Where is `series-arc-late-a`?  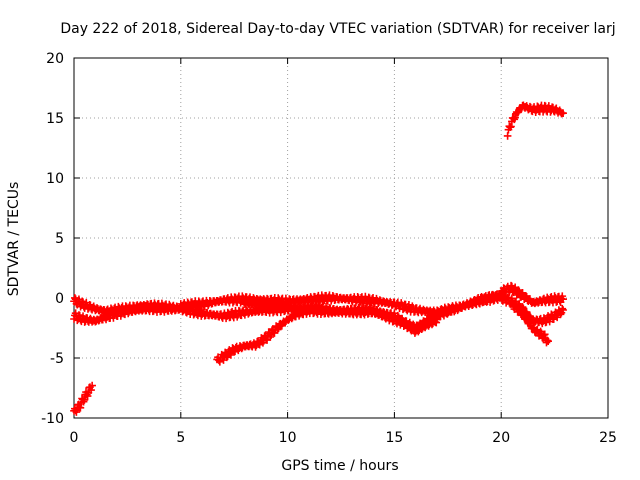
series-arc-late-a is located at coordinates (532, 294).